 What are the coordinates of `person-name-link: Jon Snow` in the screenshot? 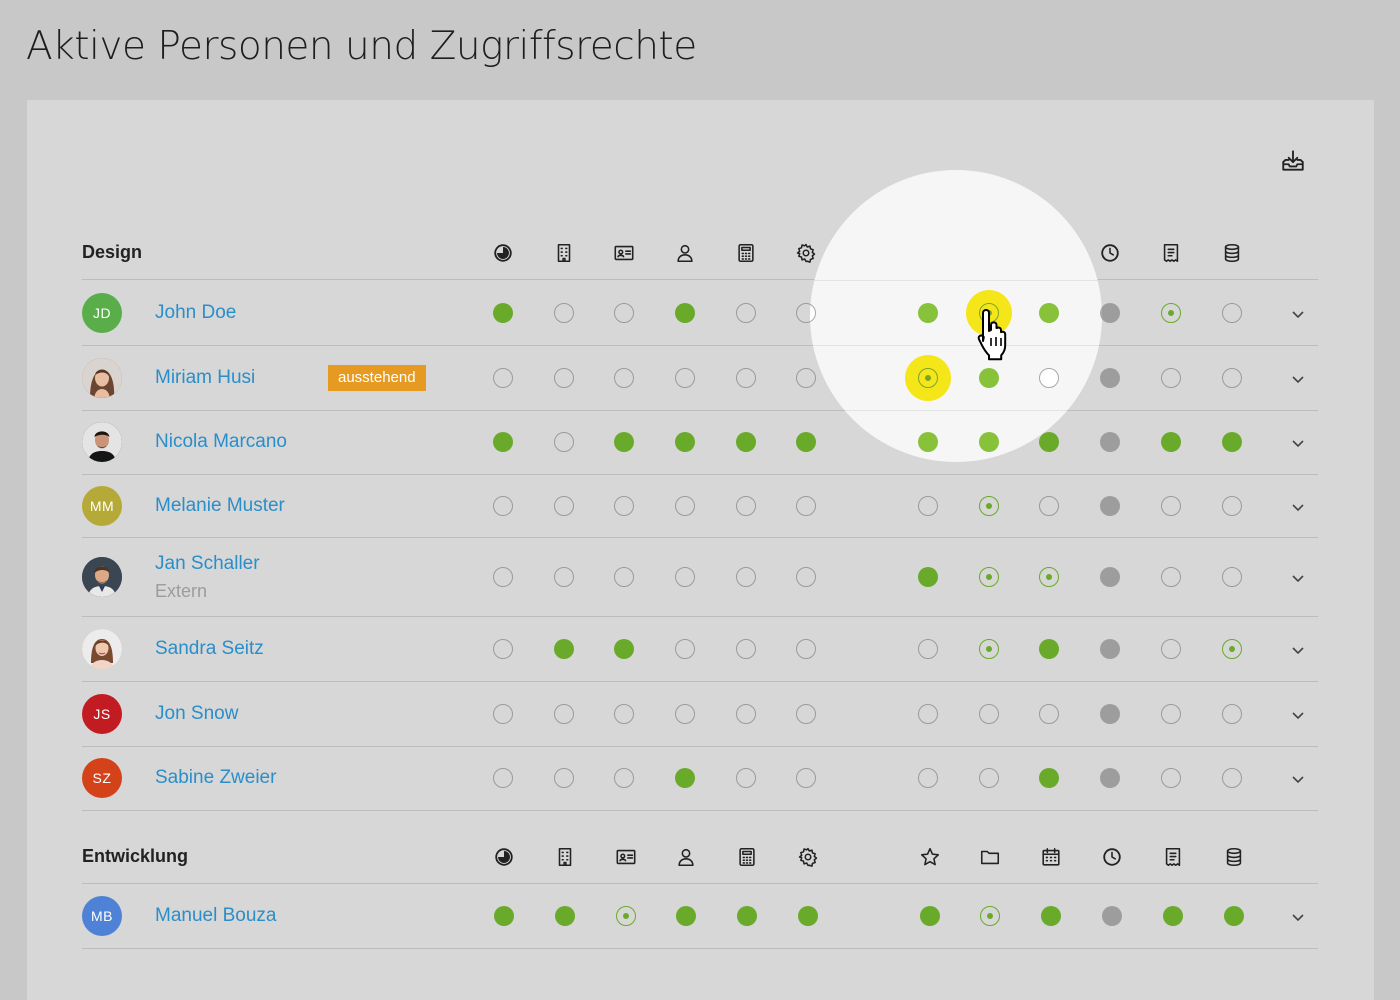 It's located at (197, 713).